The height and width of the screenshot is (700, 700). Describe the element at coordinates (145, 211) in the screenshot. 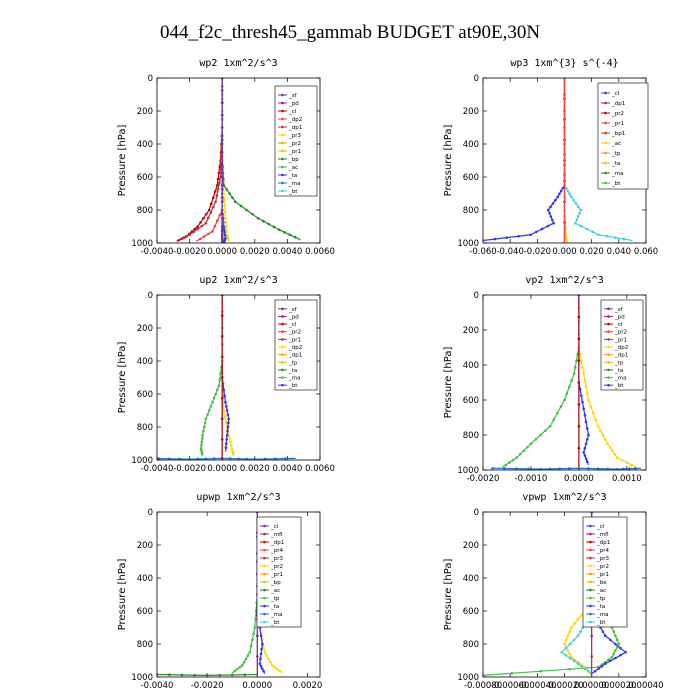

I see `y-tick-label: 800` at that location.